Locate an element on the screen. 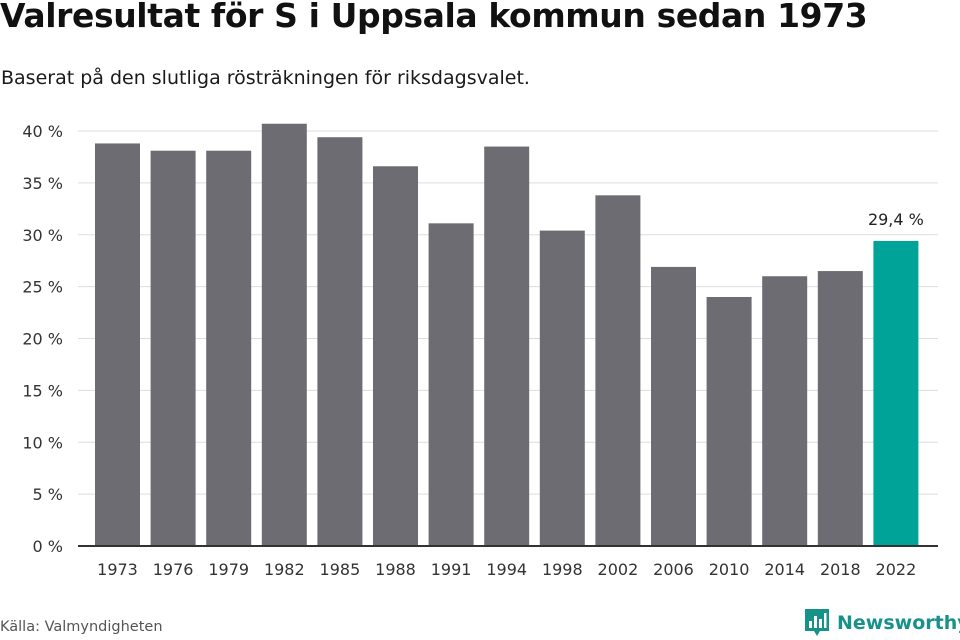 This screenshot has height=640, width=960. y-tick-label: 0 % is located at coordinates (48, 546).